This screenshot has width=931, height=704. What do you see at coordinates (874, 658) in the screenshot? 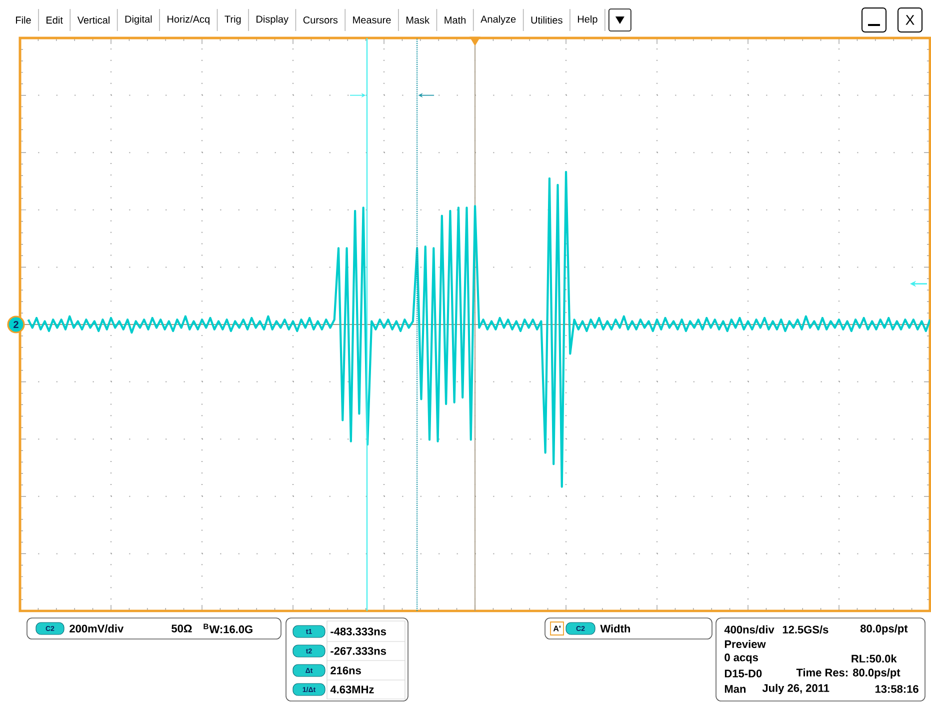
I see `text: RL:50.0k` at bounding box center [874, 658].